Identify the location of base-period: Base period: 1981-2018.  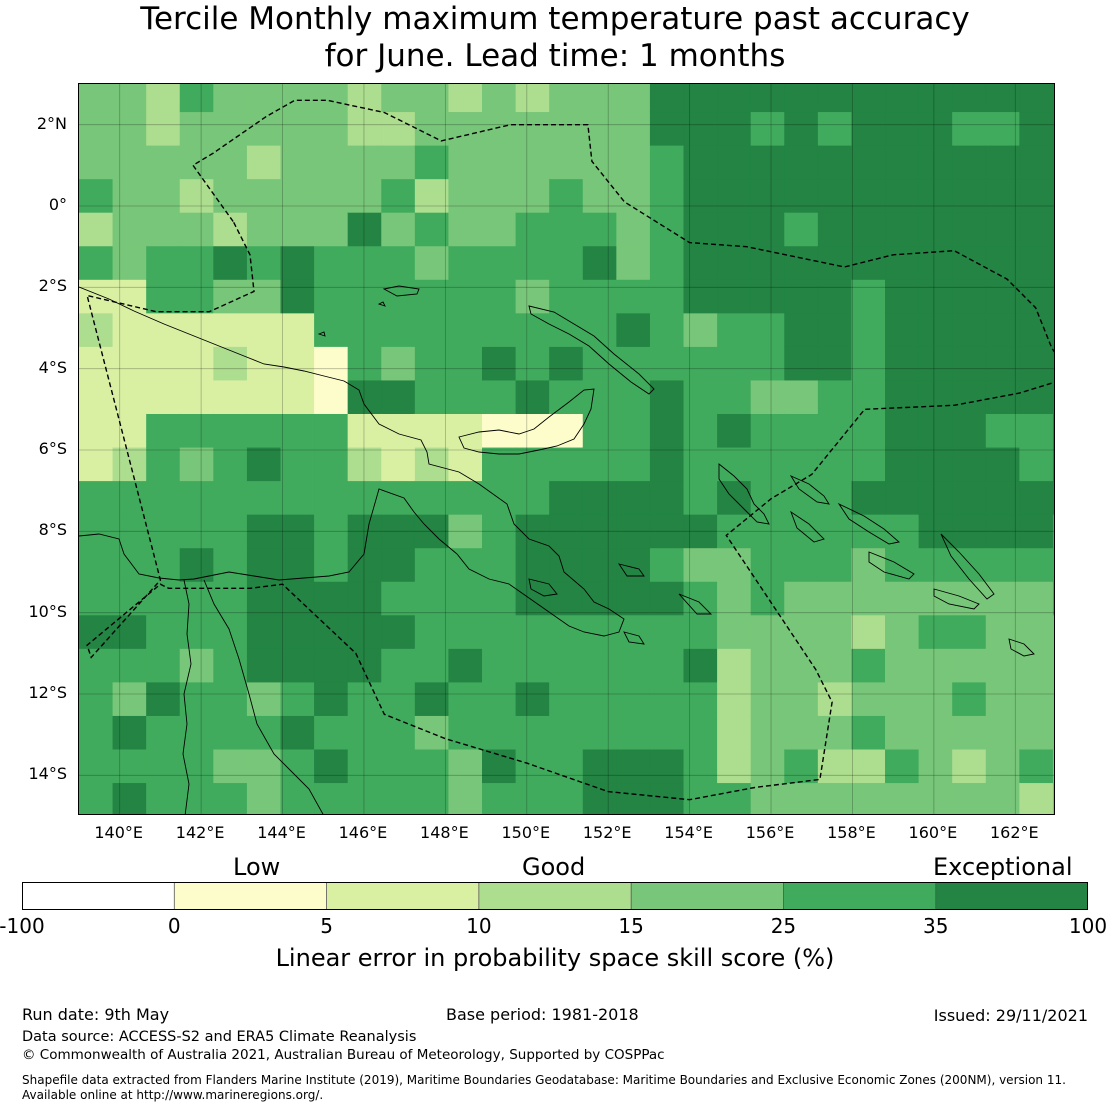
(542, 1014).